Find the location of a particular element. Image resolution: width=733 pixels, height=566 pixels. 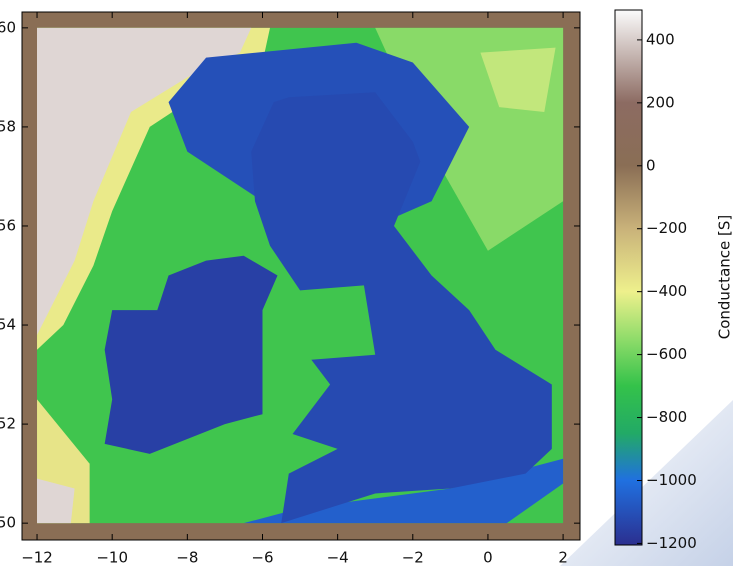

colorbar is located at coordinates (628, 277).